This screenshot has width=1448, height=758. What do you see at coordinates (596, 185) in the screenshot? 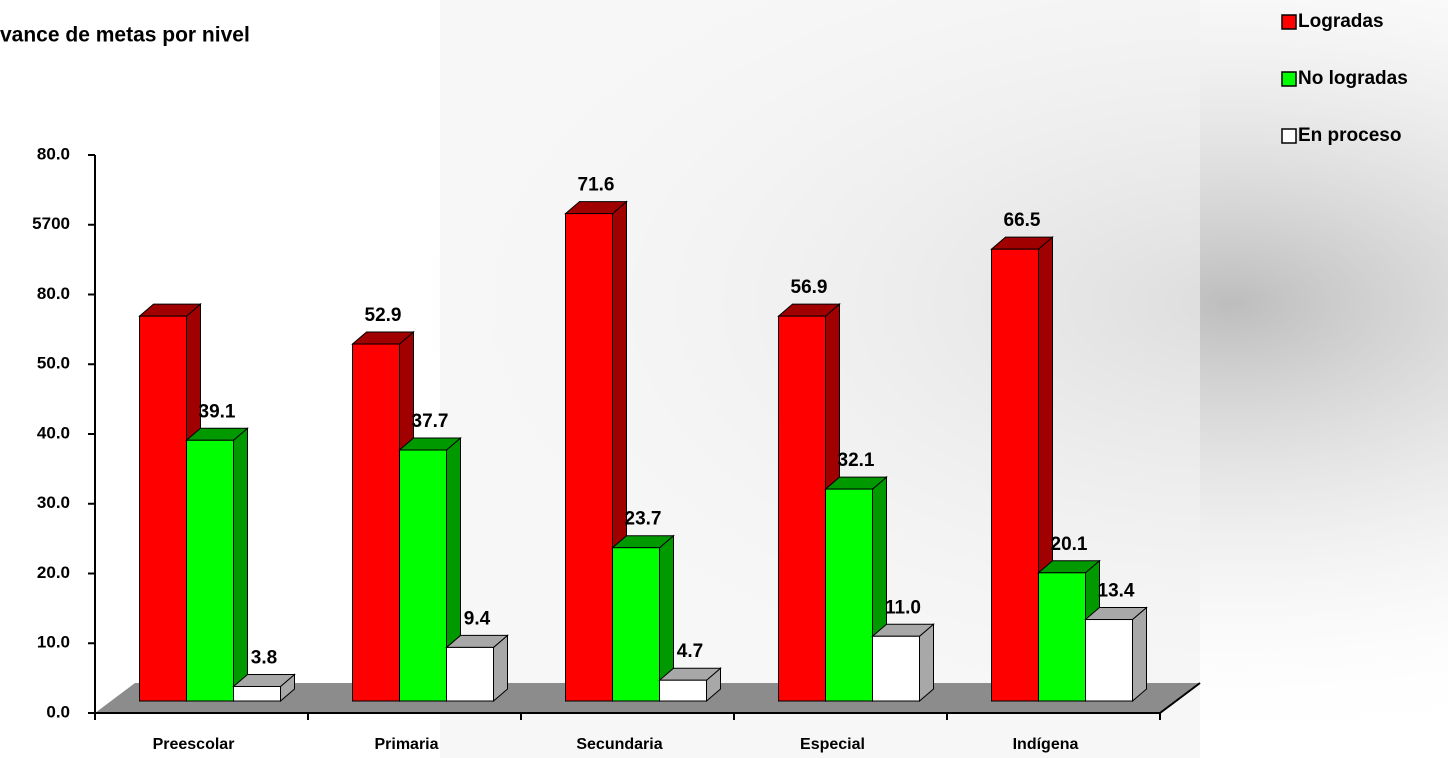
I see `data-label: 71.6` at bounding box center [596, 185].